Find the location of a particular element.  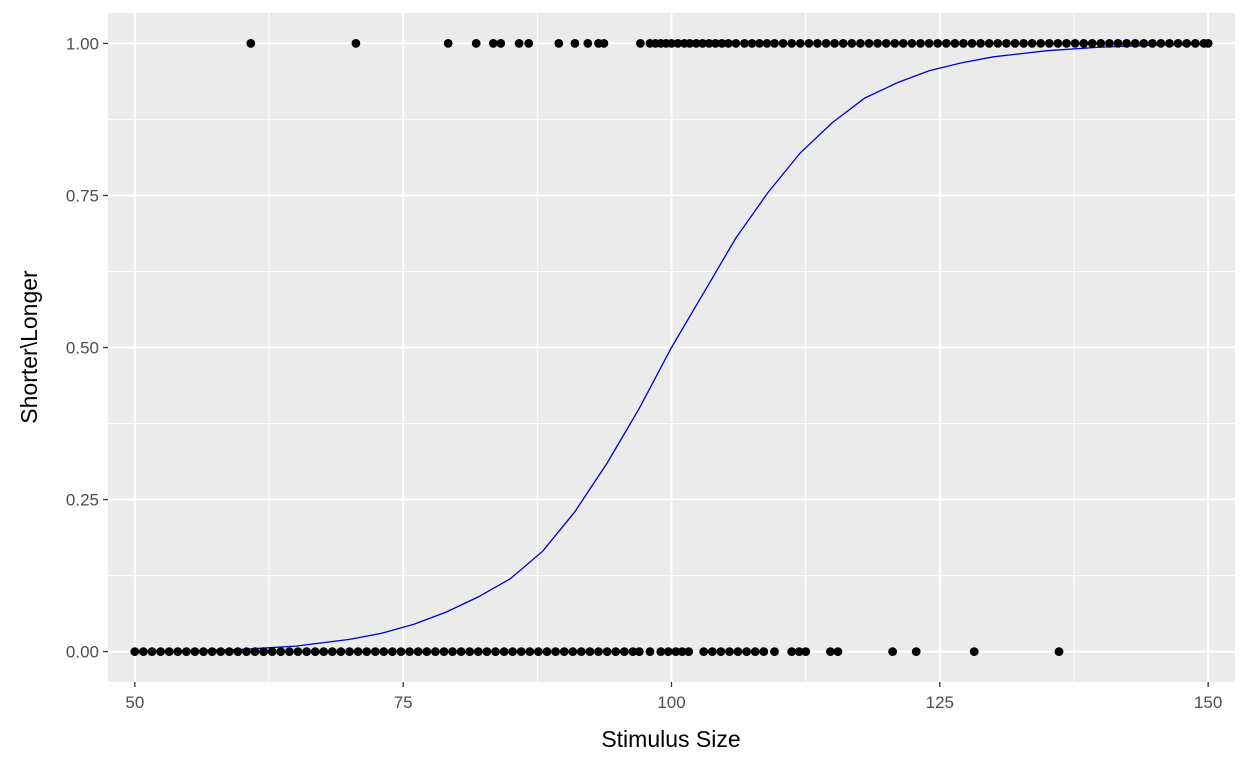

x-axis-title: Stimulus Size is located at coordinates (670, 739).